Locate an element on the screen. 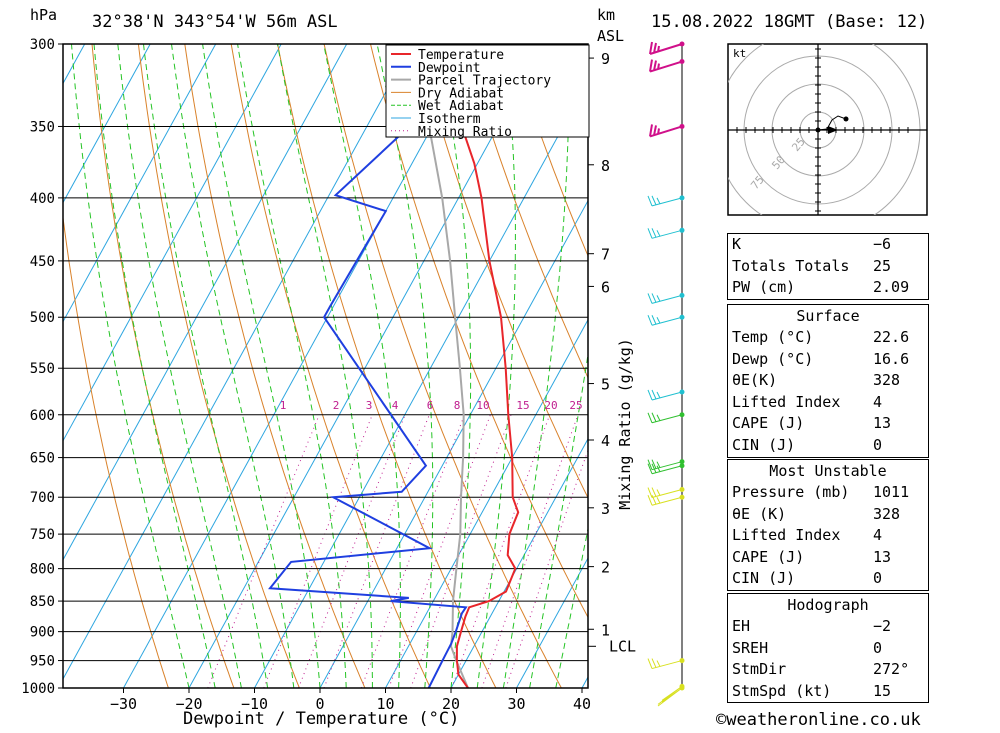 The image size is (1000, 733). km-tick-label: 5 is located at coordinates (605, 385).